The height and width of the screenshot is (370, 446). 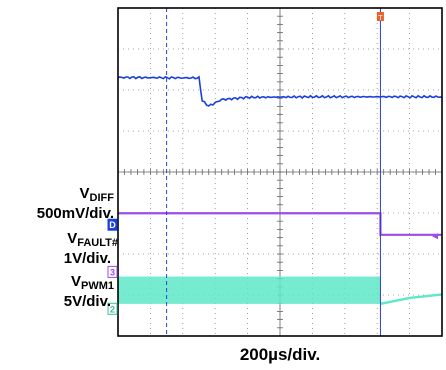 What do you see at coordinates (87, 258) in the screenshot?
I see `vfault-scale: 1V/div.` at bounding box center [87, 258].